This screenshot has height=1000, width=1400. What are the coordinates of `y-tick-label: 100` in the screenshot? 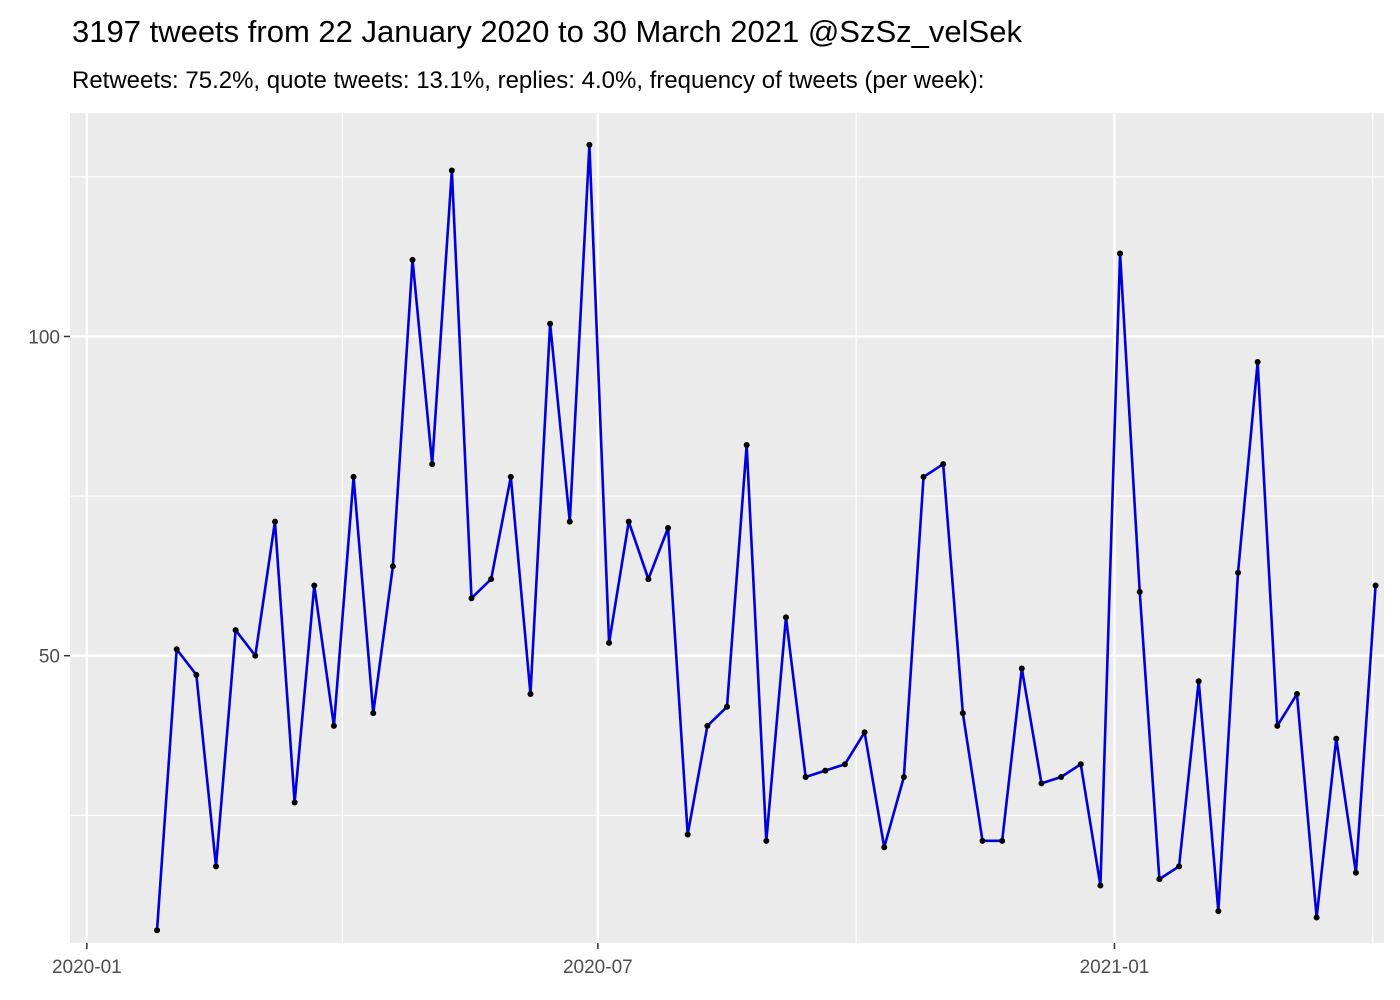 It's located at (44, 337).